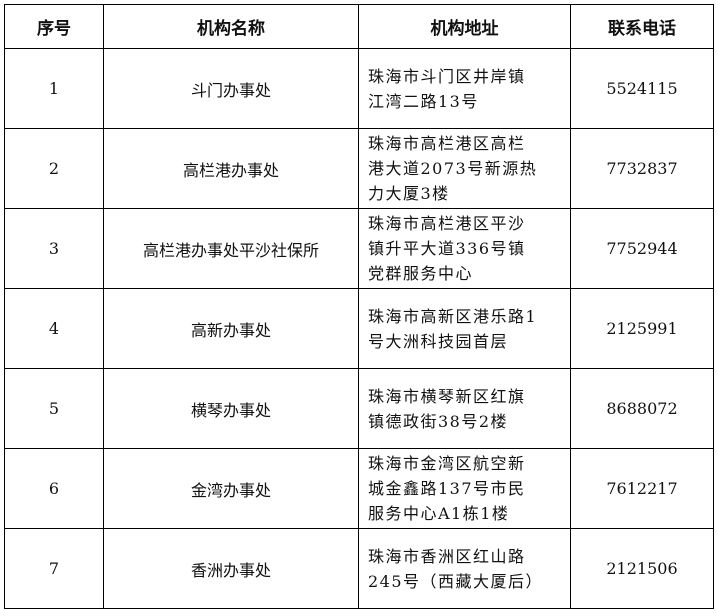 This screenshot has height=616, width=717. What do you see at coordinates (642, 328) in the screenshot?
I see `phone-cell: 2125991` at bounding box center [642, 328].